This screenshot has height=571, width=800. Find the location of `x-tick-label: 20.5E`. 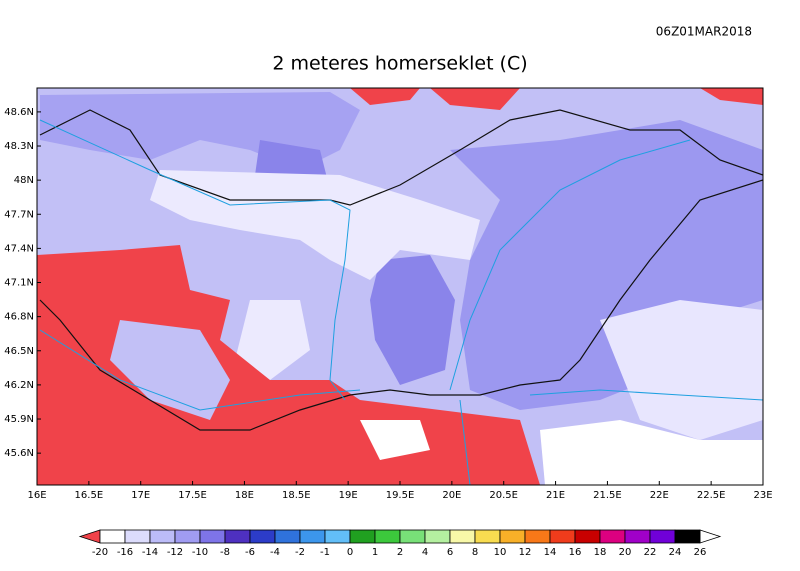

x-tick-label: 20.5E is located at coordinates (503, 495).